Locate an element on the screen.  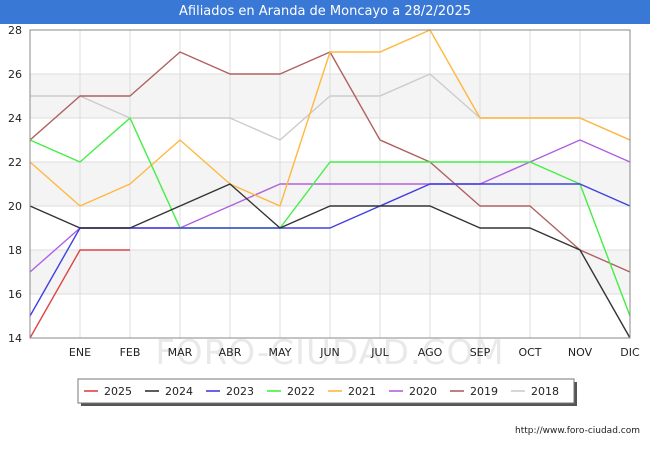
legend-label-2021: 2021 is located at coordinates (362, 391).